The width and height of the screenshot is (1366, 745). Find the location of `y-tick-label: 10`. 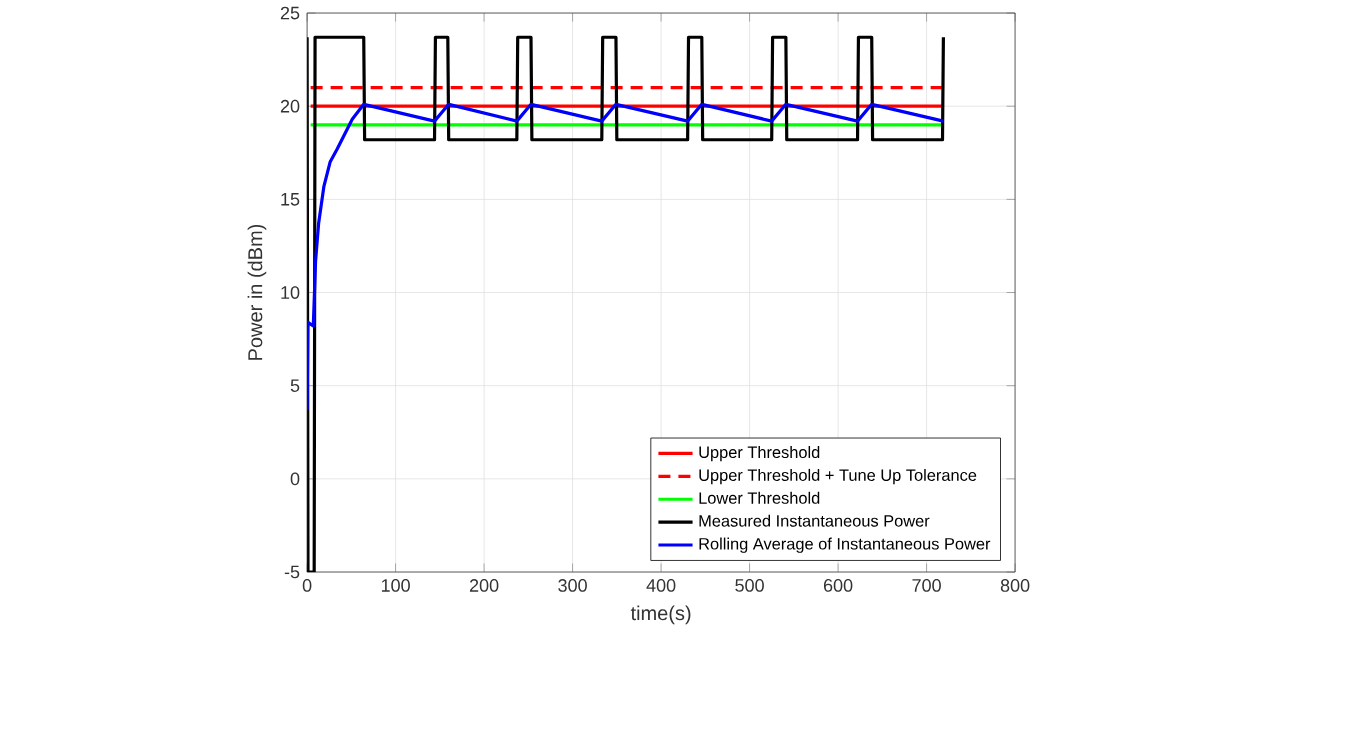

y-tick-label: 10 is located at coordinates (290, 292).